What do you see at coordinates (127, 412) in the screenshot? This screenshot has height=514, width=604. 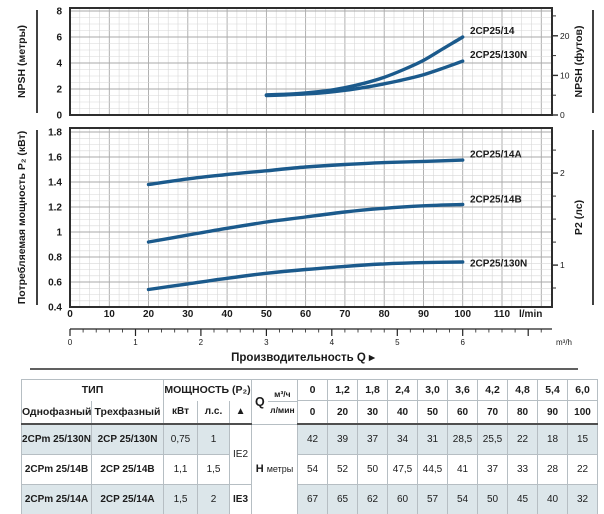 I see `header-three-phase: Трехфазный` at bounding box center [127, 412].